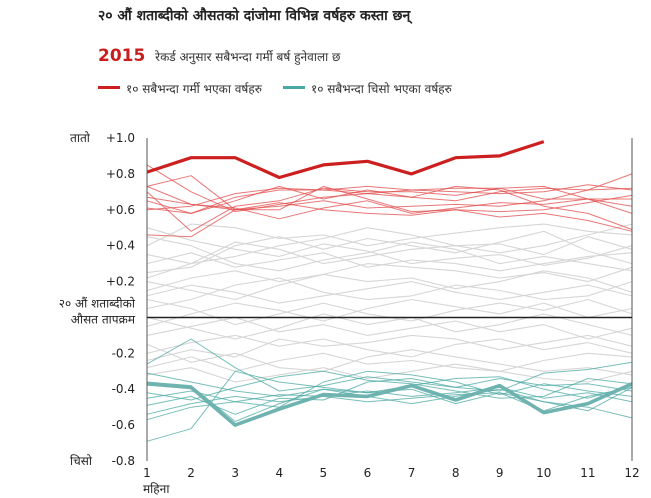  Describe the element at coordinates (389, 385) in the screenshot. I see `cold-year-line` at that location.